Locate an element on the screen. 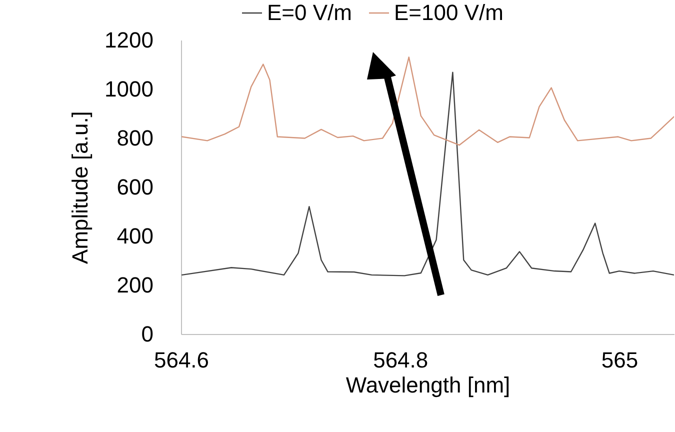 Image resolution: width=675 pixels, height=432 pixels. legend-label: E=0 V/m is located at coordinates (309, 12).